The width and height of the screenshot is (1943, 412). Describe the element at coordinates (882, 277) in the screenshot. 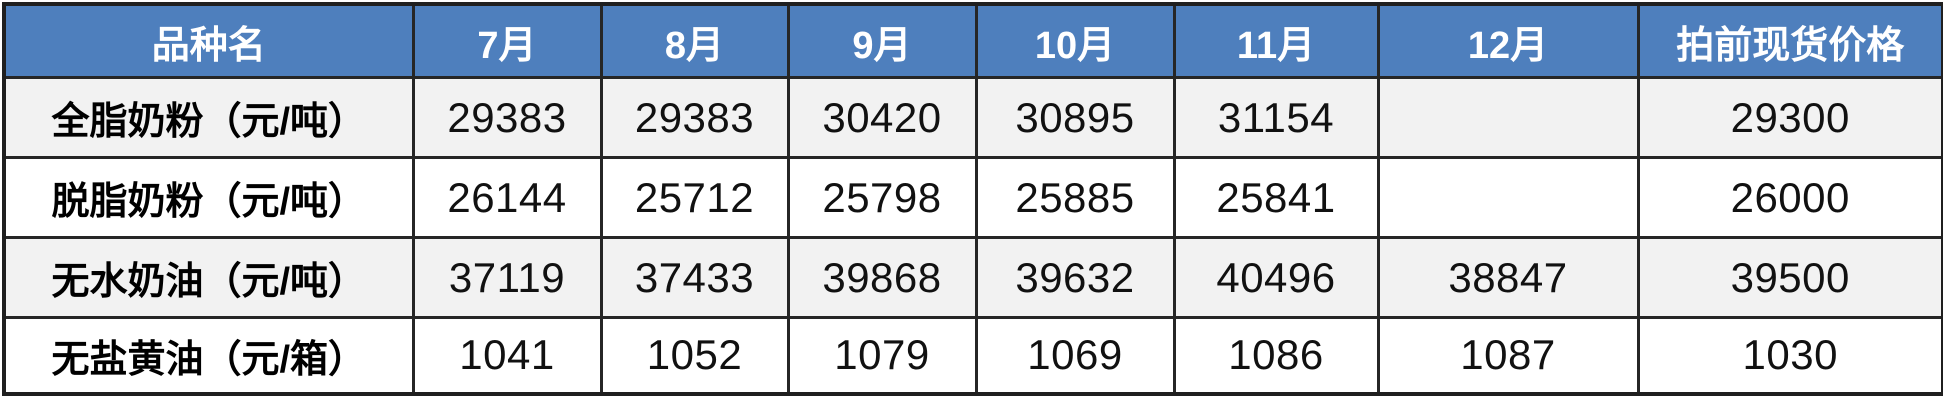

I see `table-cell: 39868` at that location.